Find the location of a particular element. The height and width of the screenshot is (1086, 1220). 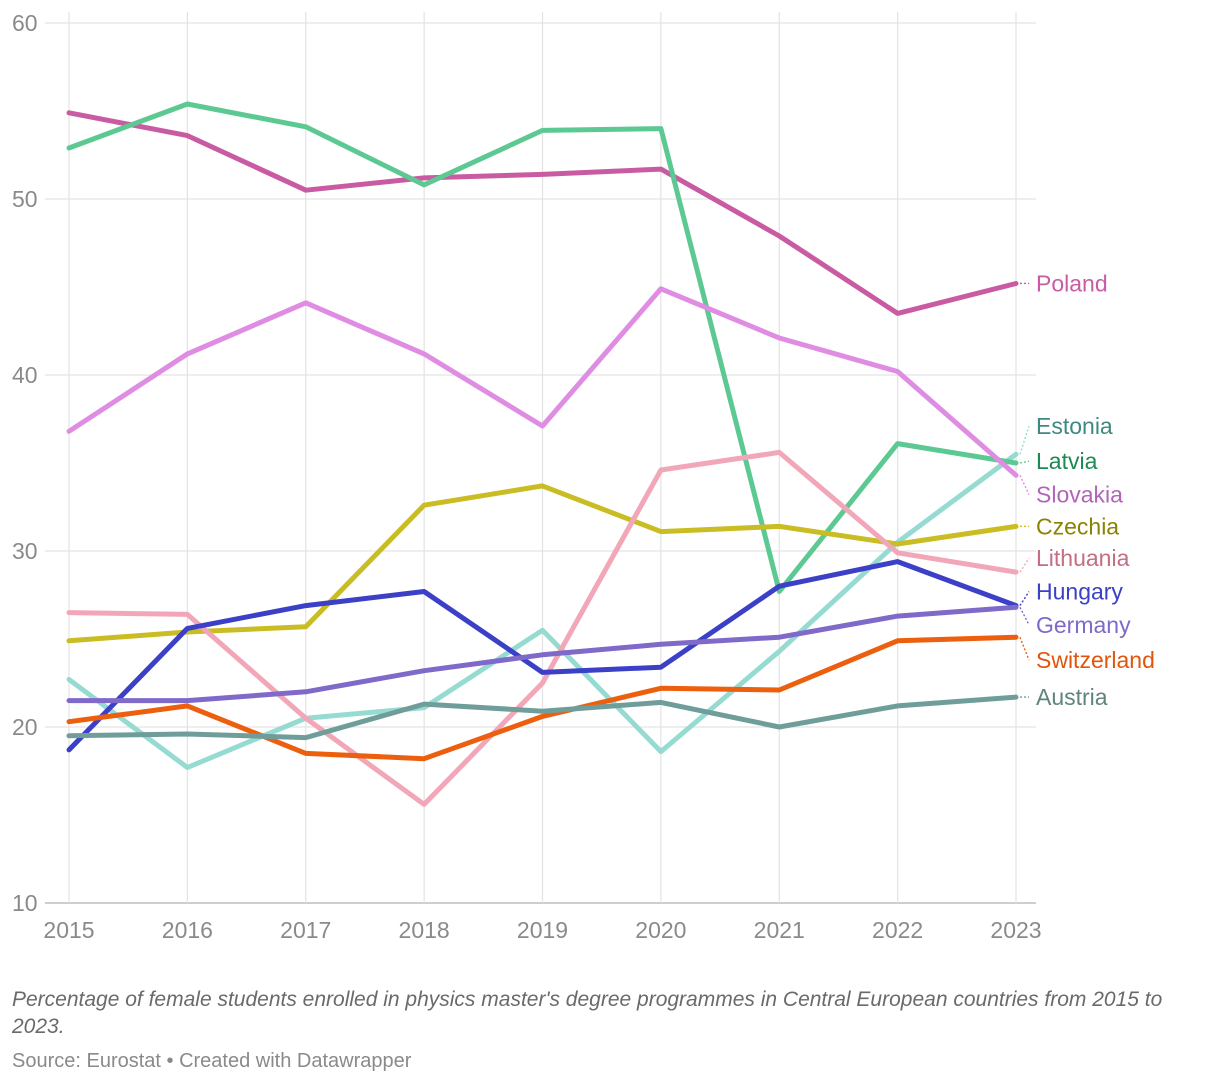

series-line-switzerland is located at coordinates (542, 698).